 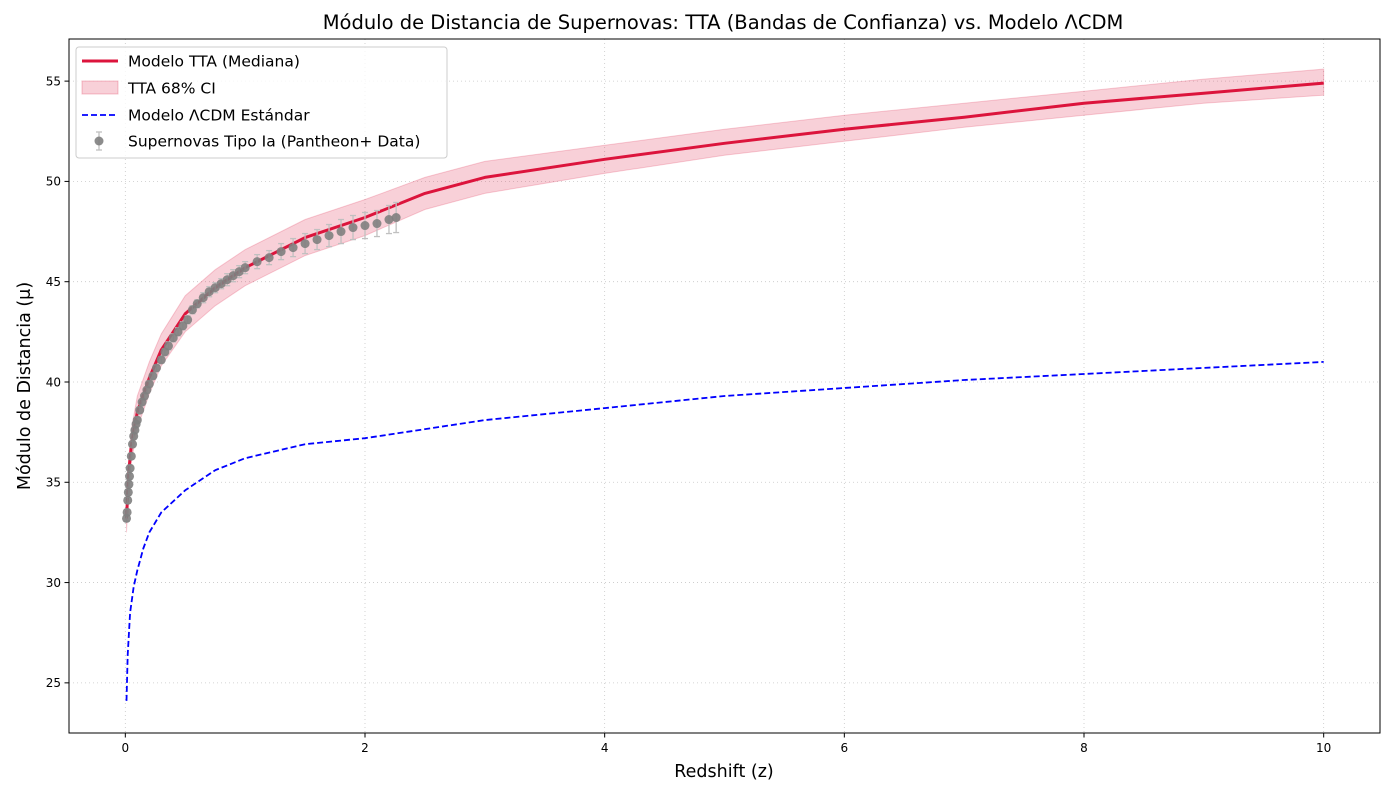 I want to click on y-tick-label: 45, so click(x=53, y=282).